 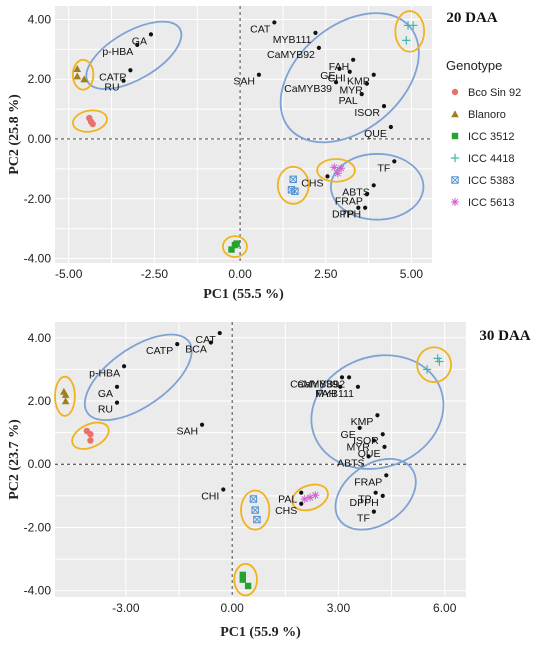 What do you see at coordinates (491, 181) in the screenshot?
I see `legend-label: ICC 5383` at bounding box center [491, 181].